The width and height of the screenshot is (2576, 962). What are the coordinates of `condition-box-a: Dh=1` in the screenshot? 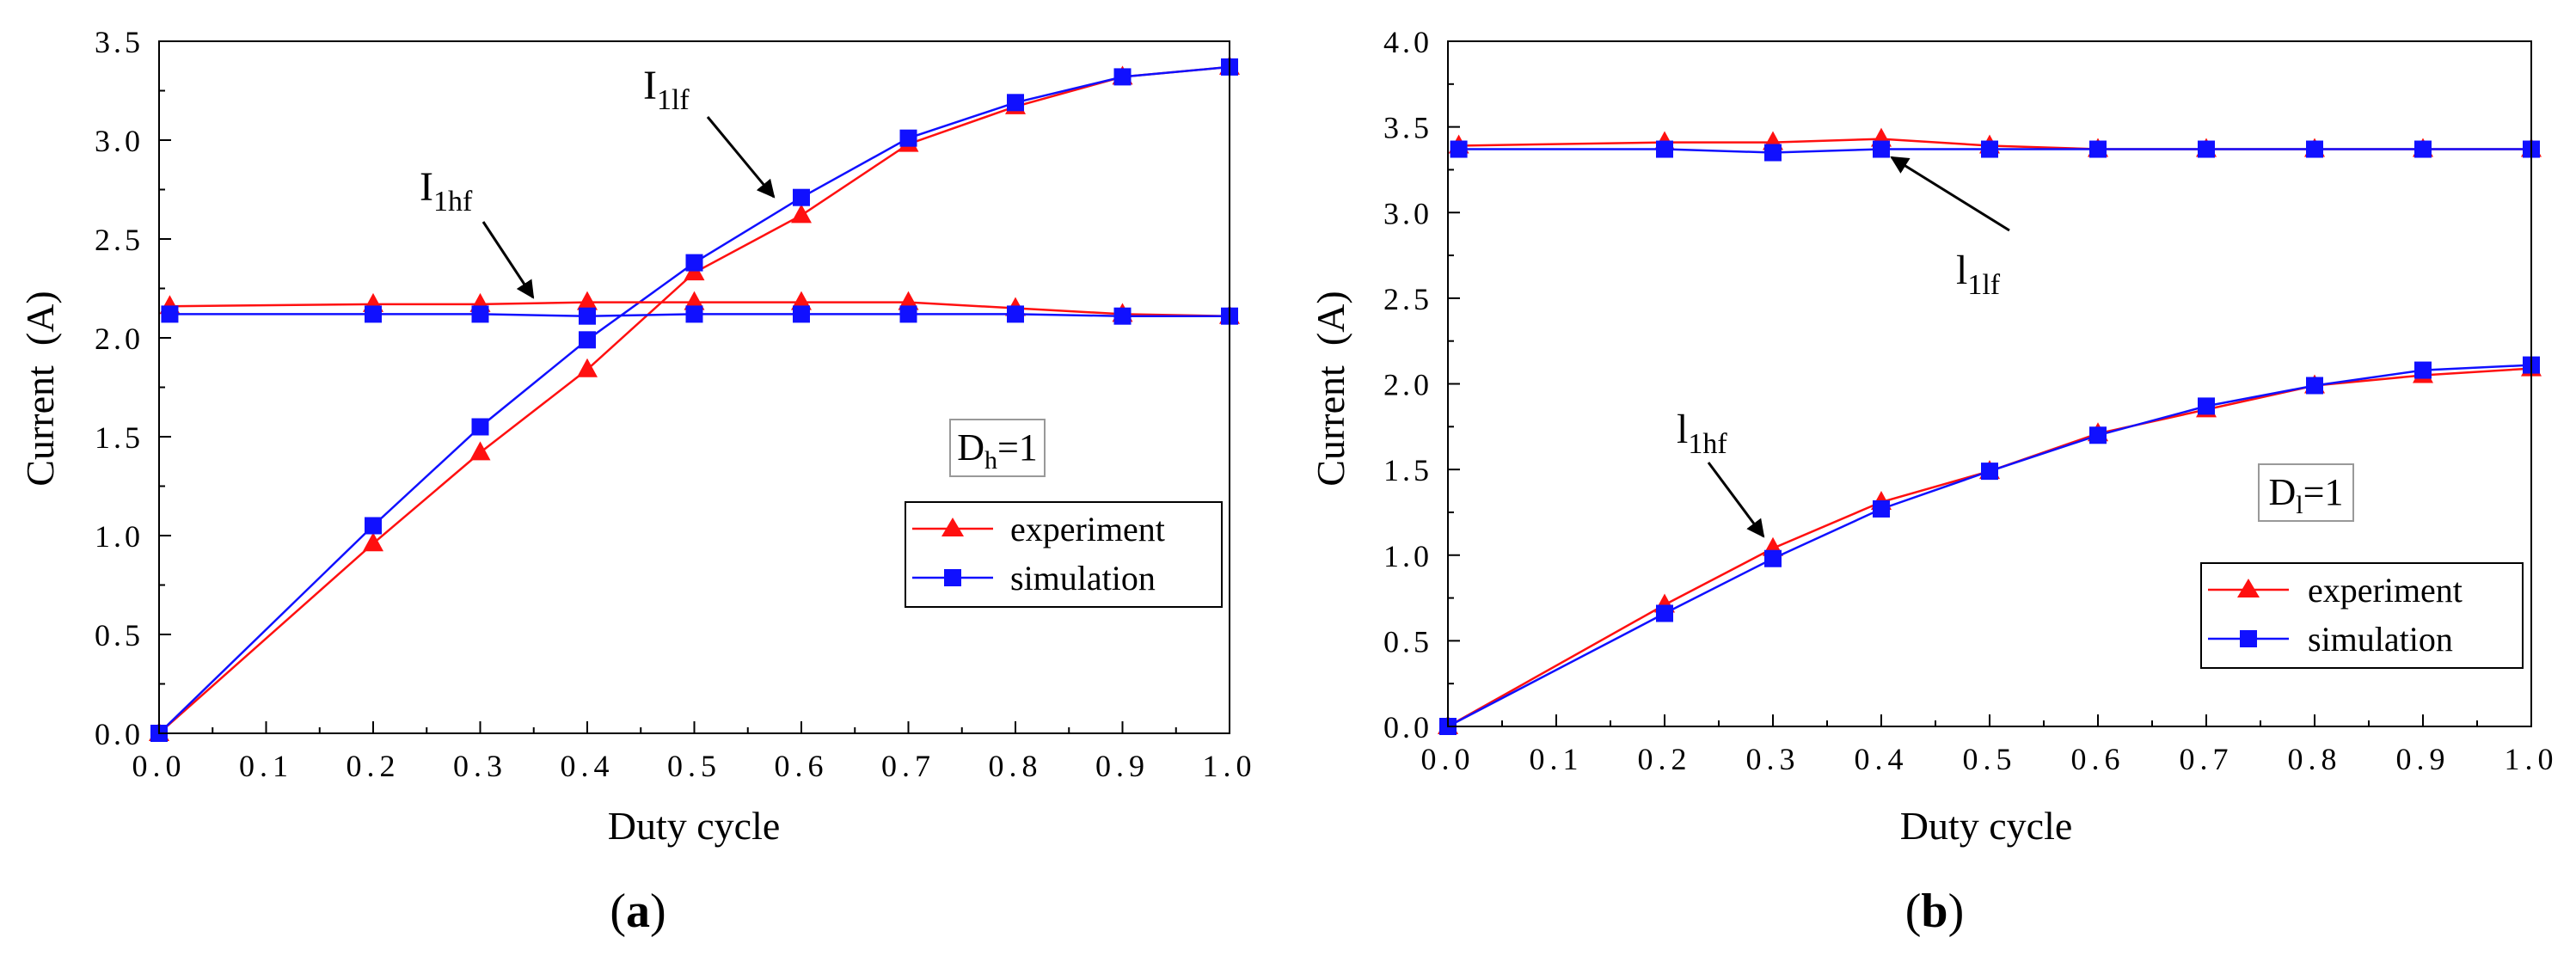 It's located at (998, 448).